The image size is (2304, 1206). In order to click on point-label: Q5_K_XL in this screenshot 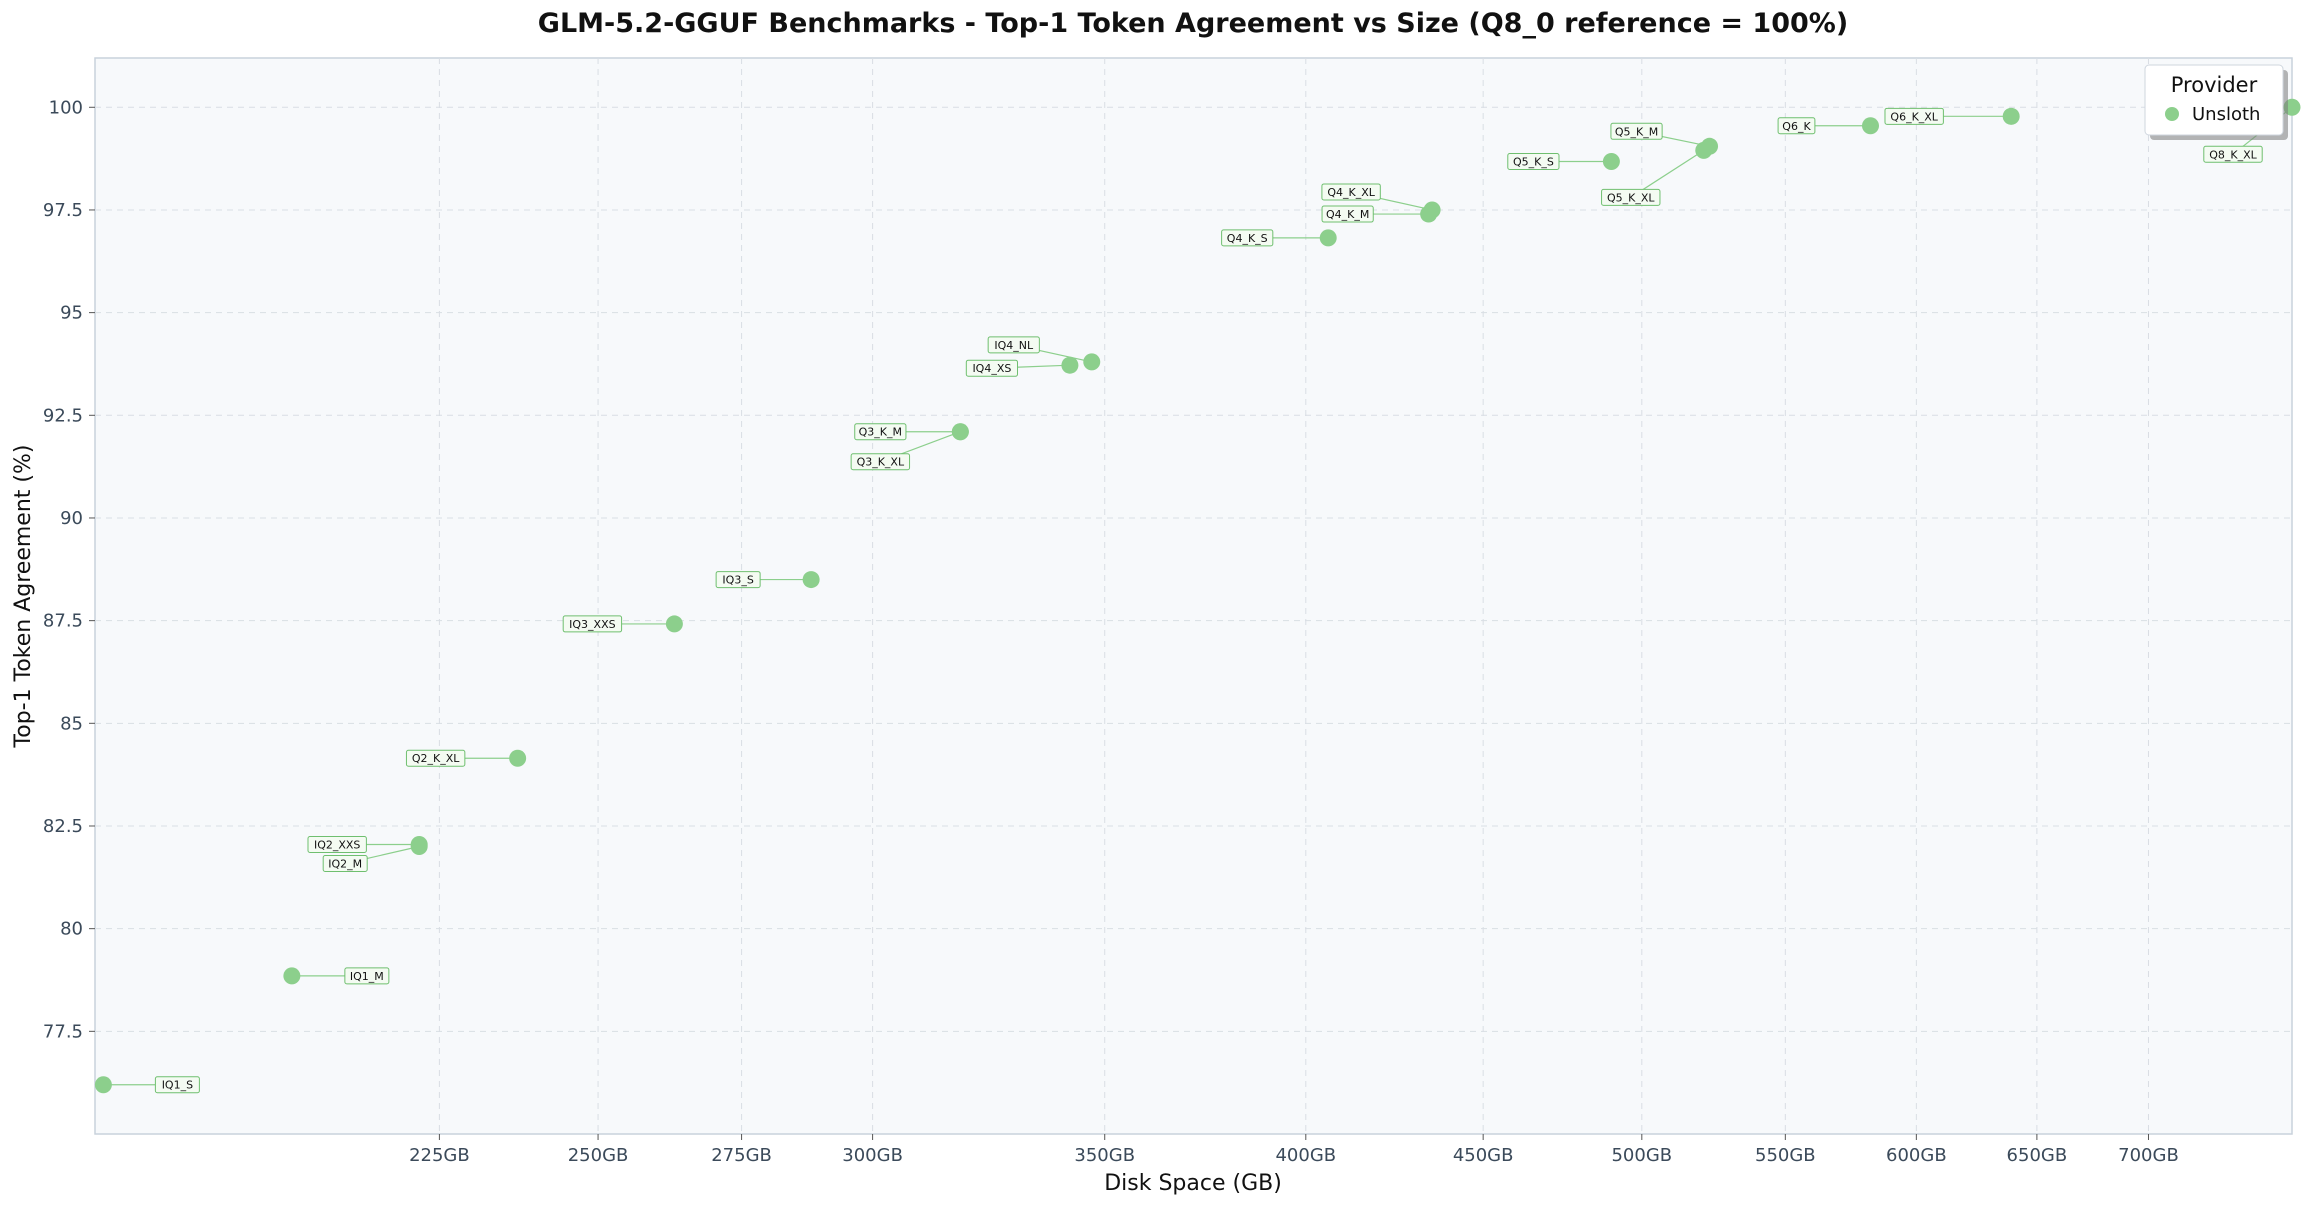, I will do `click(1631, 197)`.